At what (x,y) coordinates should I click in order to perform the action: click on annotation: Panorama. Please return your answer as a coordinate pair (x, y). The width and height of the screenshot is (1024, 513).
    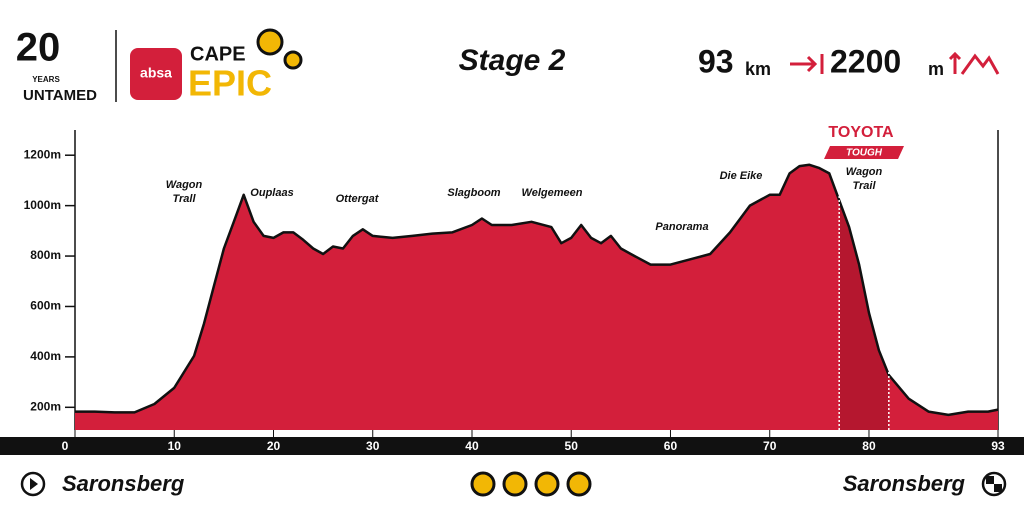
    Looking at the image, I should click on (681, 227).